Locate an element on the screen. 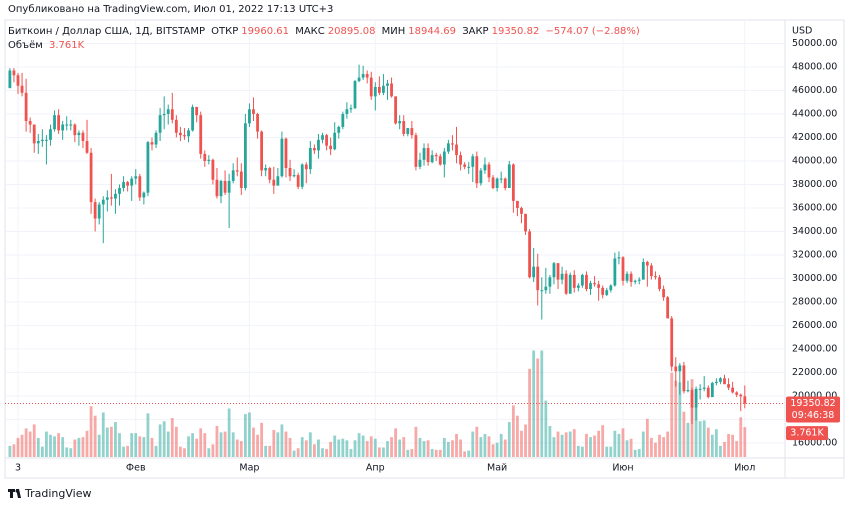 This screenshot has height=507, width=850. volume-value-label: 3.761K is located at coordinates (807, 433).